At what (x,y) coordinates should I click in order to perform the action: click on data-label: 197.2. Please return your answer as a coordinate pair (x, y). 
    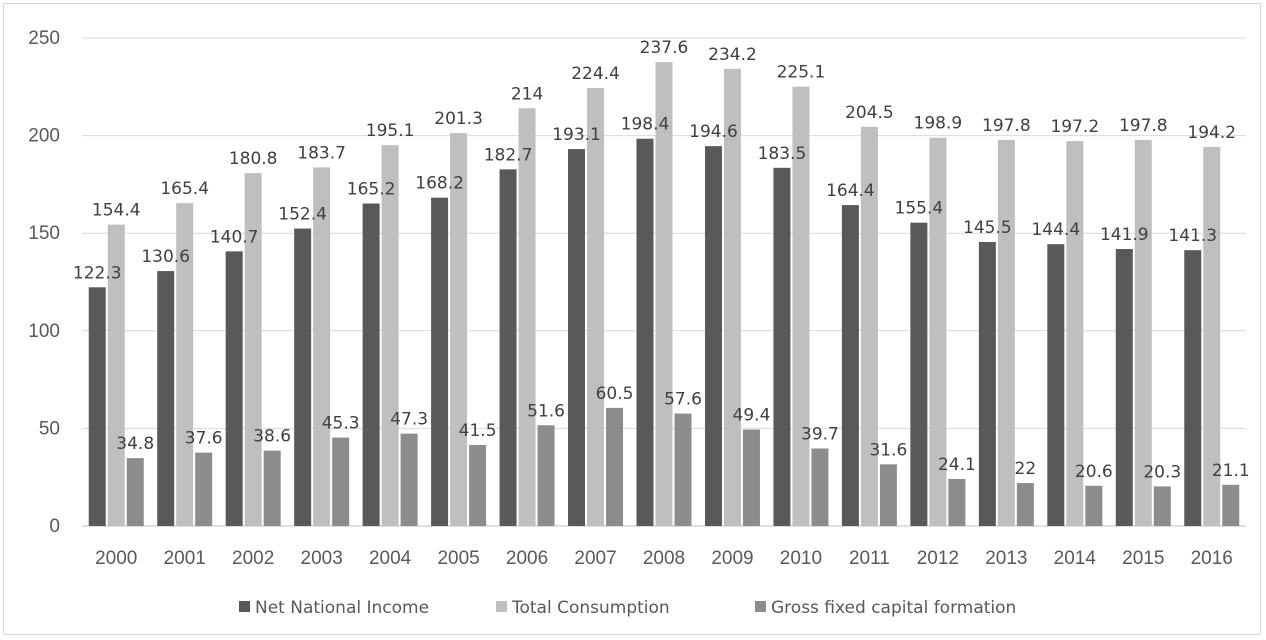
    Looking at the image, I should click on (1074, 127).